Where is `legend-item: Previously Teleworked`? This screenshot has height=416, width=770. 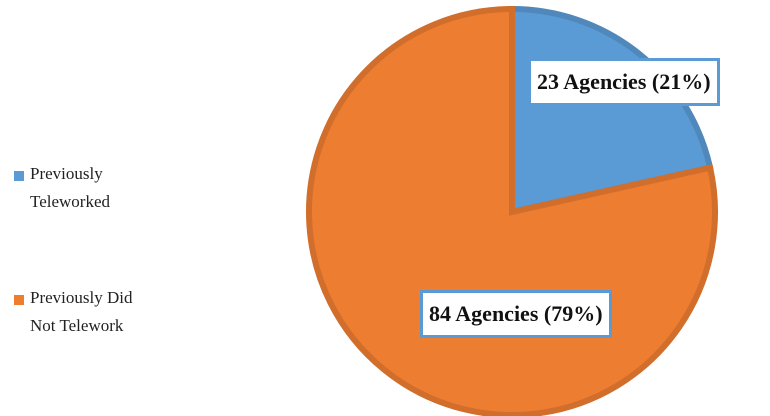
legend-item: Previously Teleworked is located at coordinates (84, 190).